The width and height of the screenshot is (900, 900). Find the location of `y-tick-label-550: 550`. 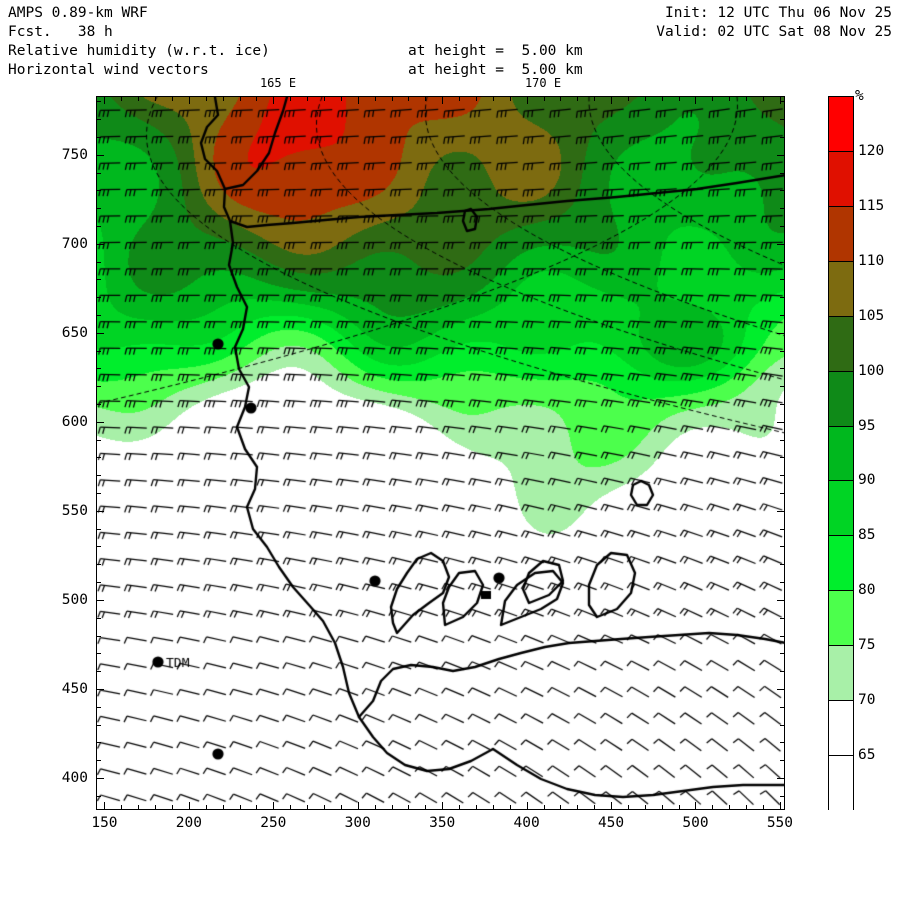

y-tick-label-550: 550 is located at coordinates (74, 510).